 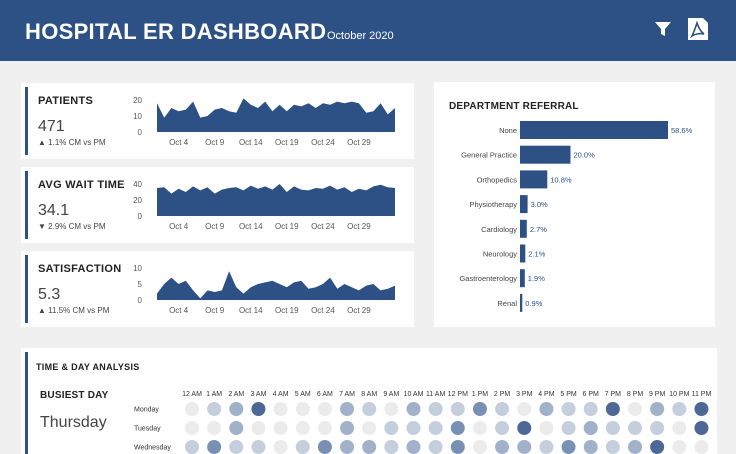 I want to click on filter-icon, so click(x=664, y=29).